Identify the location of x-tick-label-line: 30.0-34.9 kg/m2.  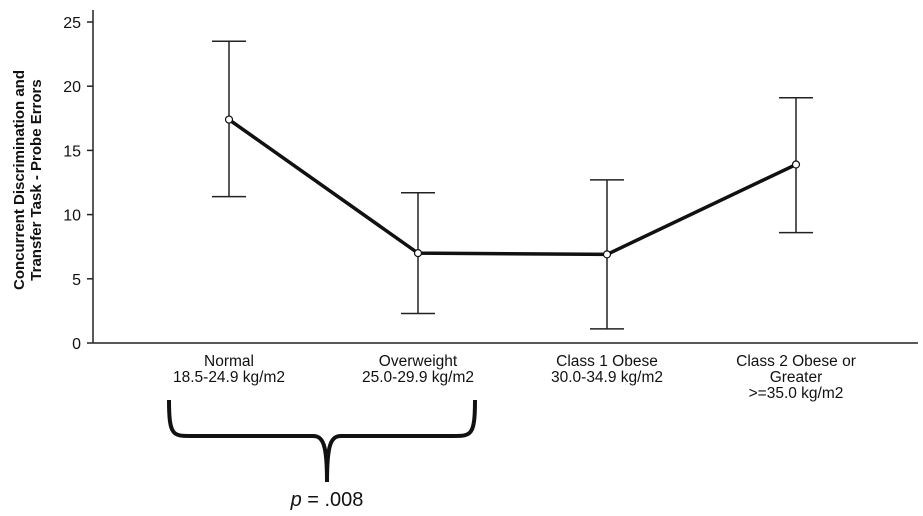
(607, 377).